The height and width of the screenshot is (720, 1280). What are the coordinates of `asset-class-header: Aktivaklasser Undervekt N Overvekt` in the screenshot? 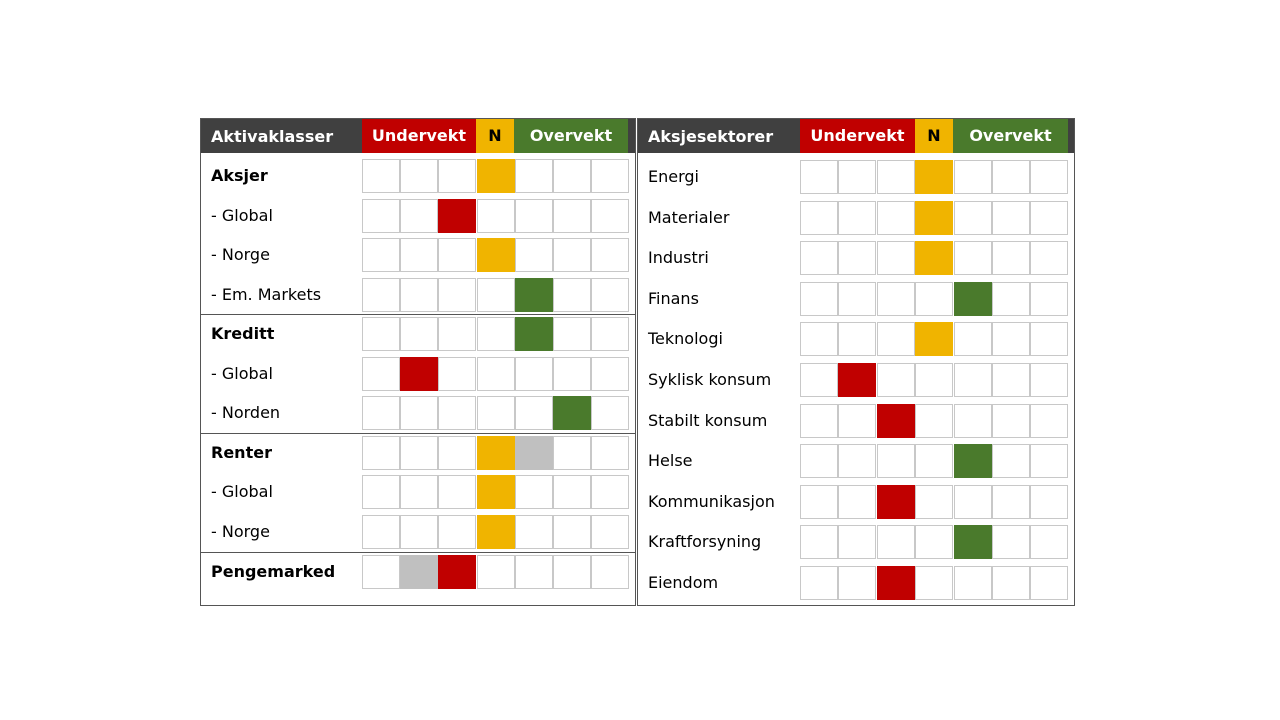 It's located at (418, 136).